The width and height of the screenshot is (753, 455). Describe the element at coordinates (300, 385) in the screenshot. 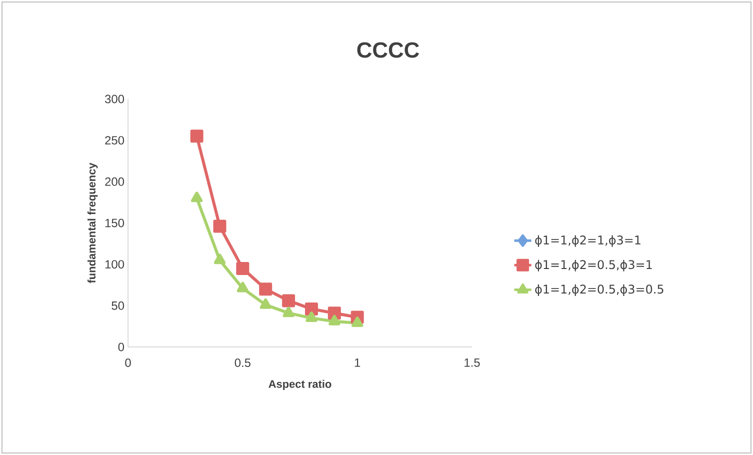

I see `x-axis-title: Aspect ratio` at that location.